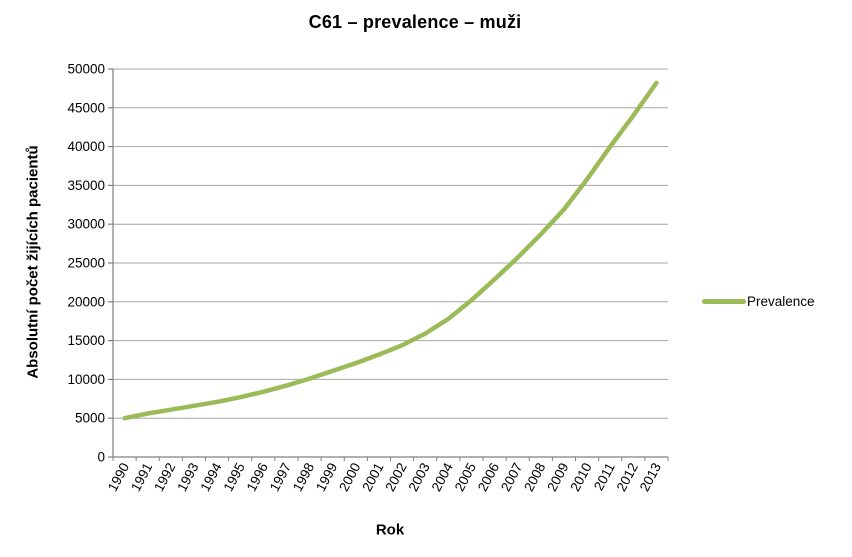 The image size is (852, 557). Describe the element at coordinates (90, 418) in the screenshot. I see `y-tick-label: 5000` at that location.